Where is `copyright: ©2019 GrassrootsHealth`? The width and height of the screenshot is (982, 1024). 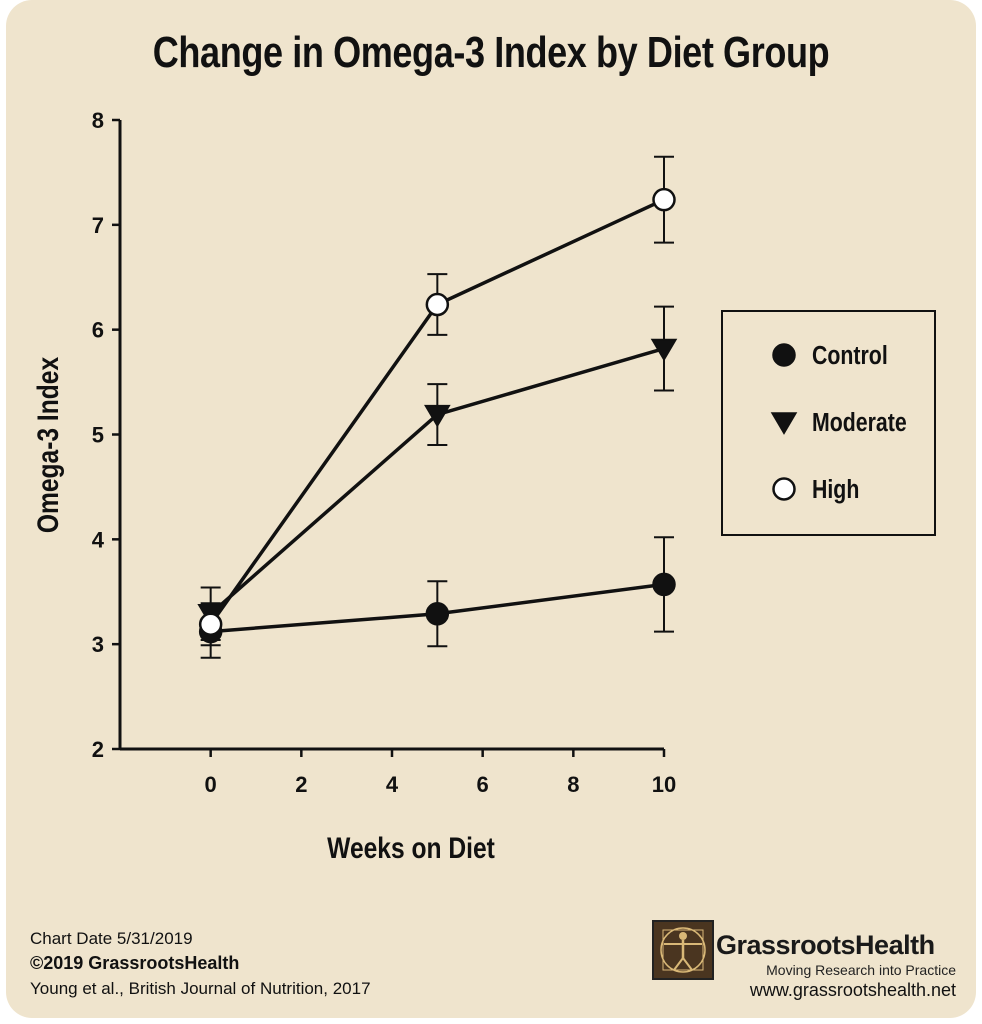 copyright: ©2019 GrassrootsHealth is located at coordinates (135, 963).